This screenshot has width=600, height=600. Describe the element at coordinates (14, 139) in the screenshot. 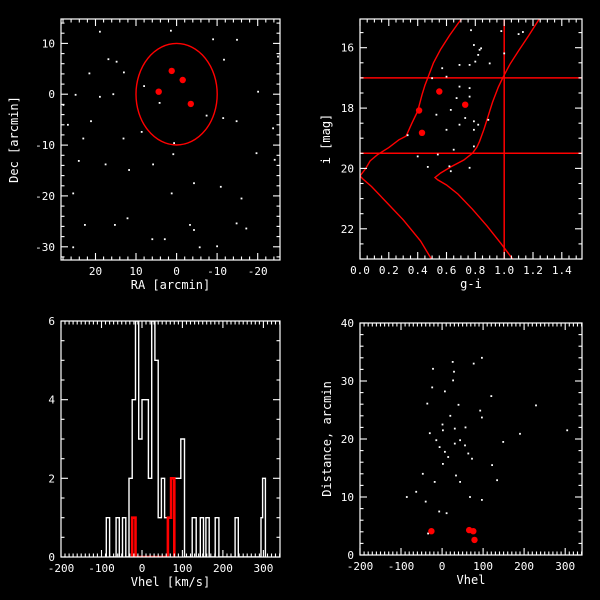

I see `sky-position-y-axis-label: Dec [arcmin]` at that location.